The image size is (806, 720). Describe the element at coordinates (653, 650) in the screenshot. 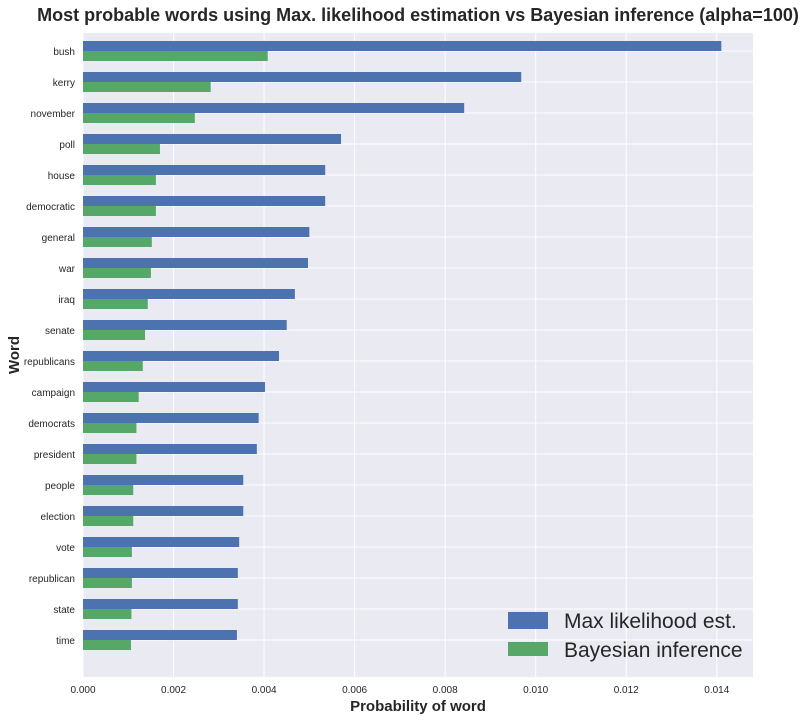

I see `legend-label-bayesian: Bayesian inference` at that location.